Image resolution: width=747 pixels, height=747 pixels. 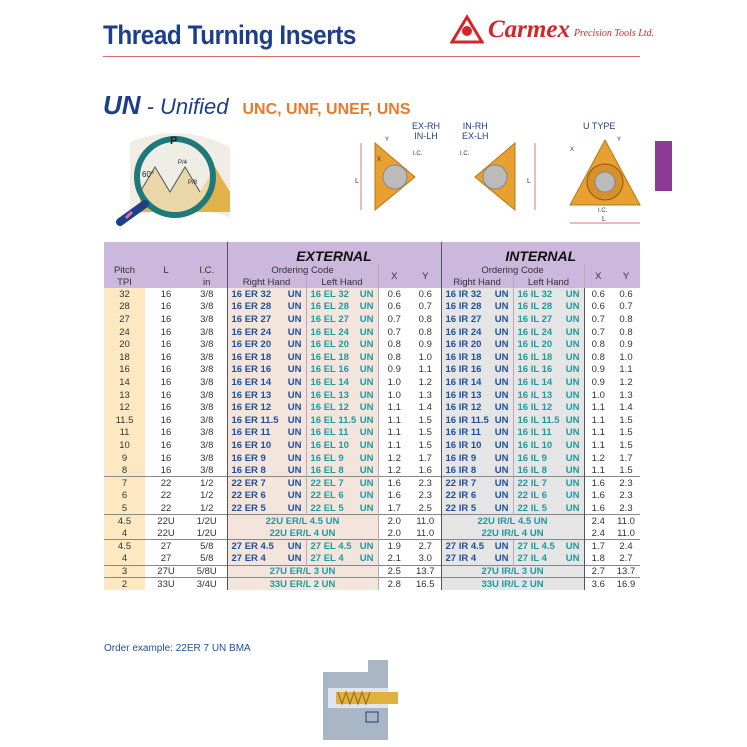 I want to click on tpi-cell: 2, so click(x=124, y=584).